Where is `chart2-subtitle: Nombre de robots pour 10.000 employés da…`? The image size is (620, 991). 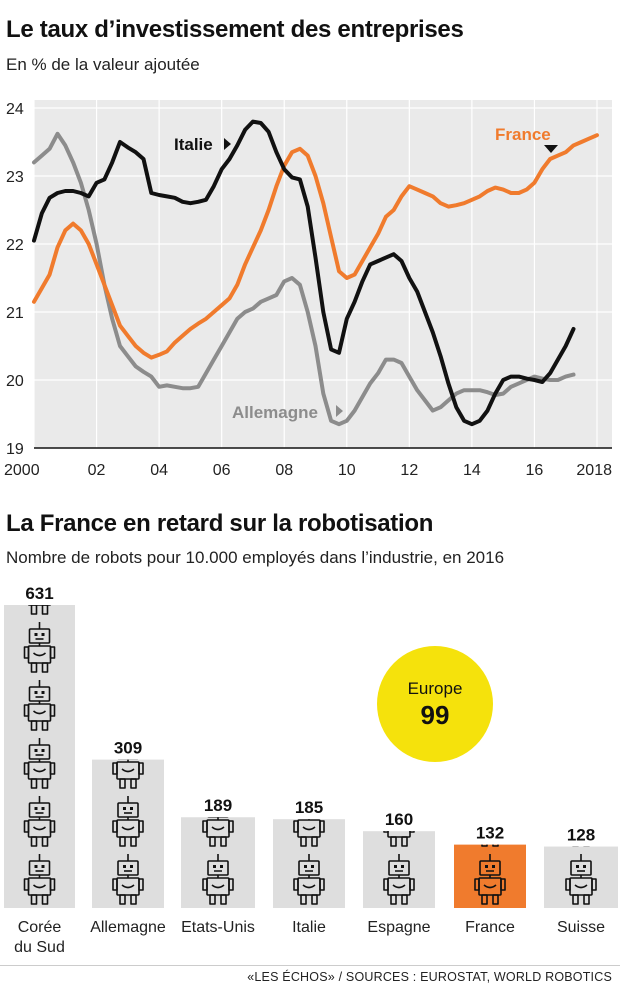
chart2-subtitle: Nombre de robots pour 10.000 employés da… is located at coordinates (255, 557).